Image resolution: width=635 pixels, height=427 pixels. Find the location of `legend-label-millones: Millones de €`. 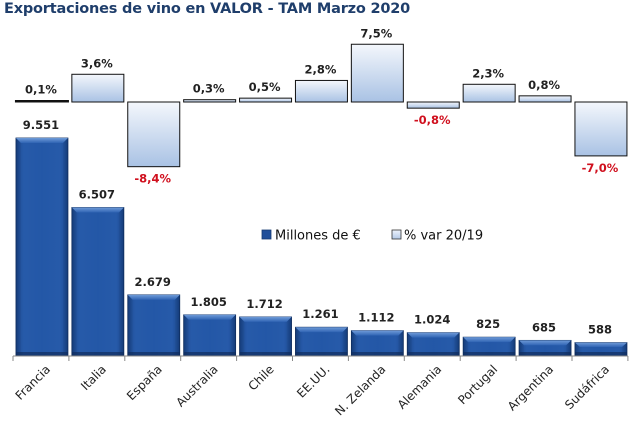

legend-label-millones: Millones de € is located at coordinates (318, 236).